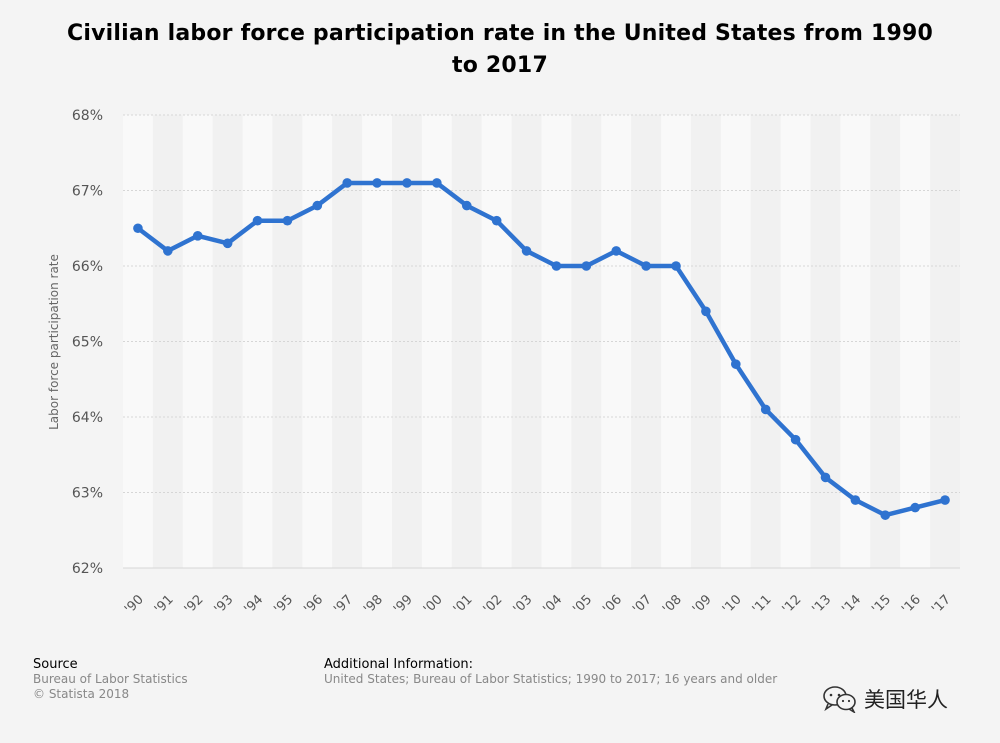 This screenshot has width=1000, height=743. What do you see at coordinates (702, 604) in the screenshot?
I see `x-tick-label: '09` at bounding box center [702, 604].